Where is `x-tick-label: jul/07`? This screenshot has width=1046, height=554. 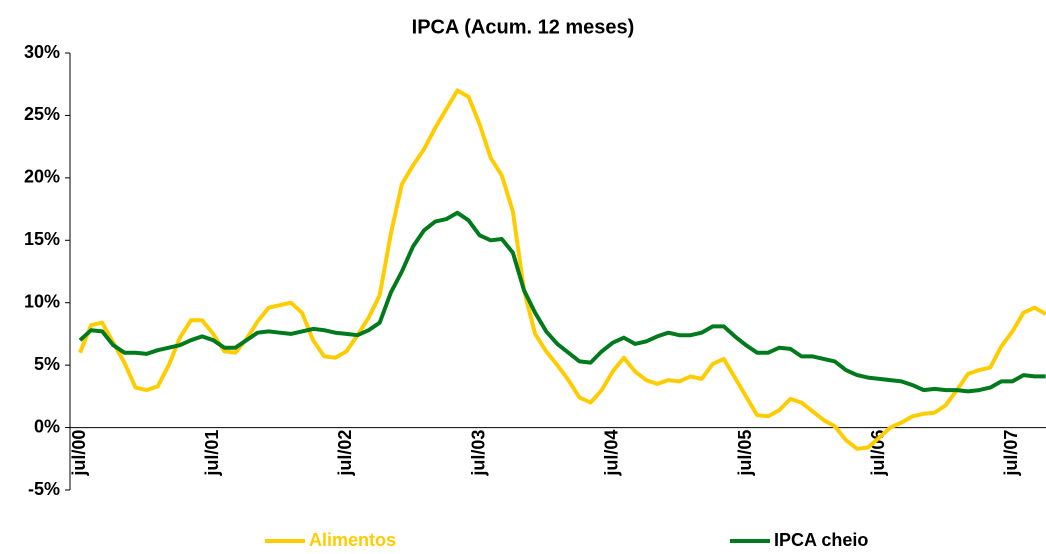
x-tick-label: jul/07 is located at coordinates (1011, 453).